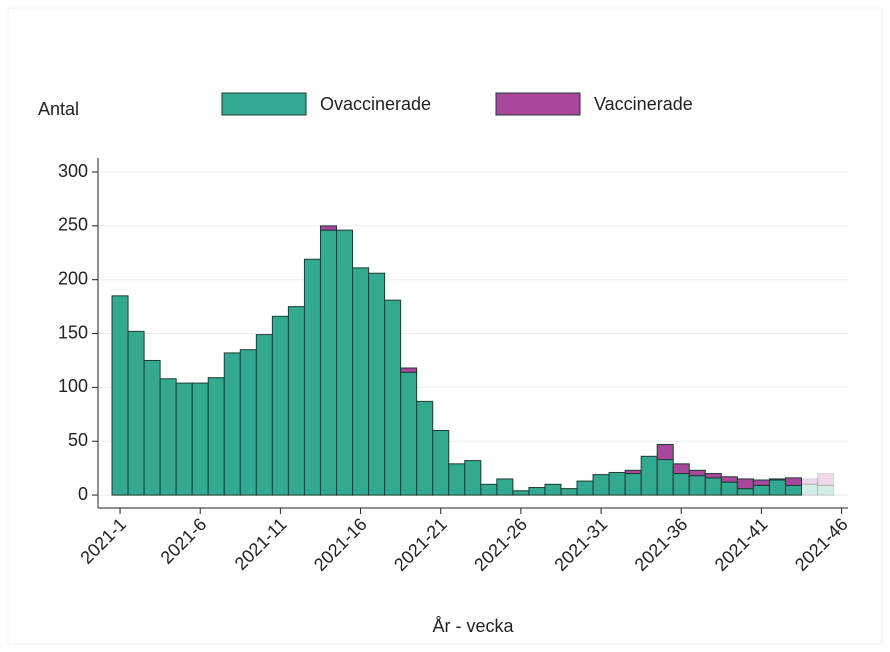  I want to click on y-tick-label: 250, so click(73, 225).